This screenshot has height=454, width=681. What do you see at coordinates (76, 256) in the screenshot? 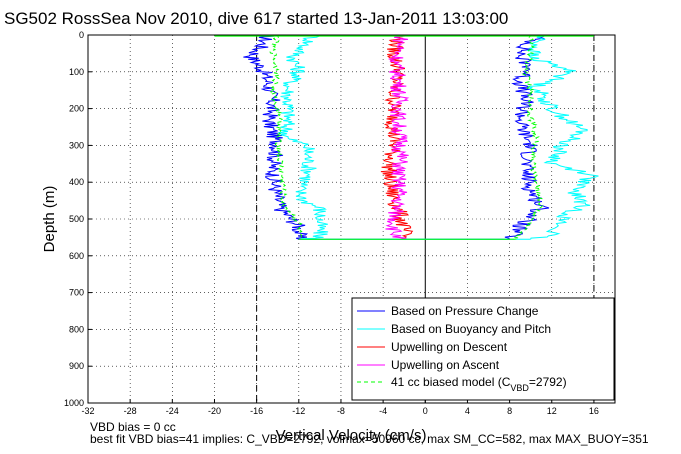
I see `y-tick-label: 600` at bounding box center [76, 256].